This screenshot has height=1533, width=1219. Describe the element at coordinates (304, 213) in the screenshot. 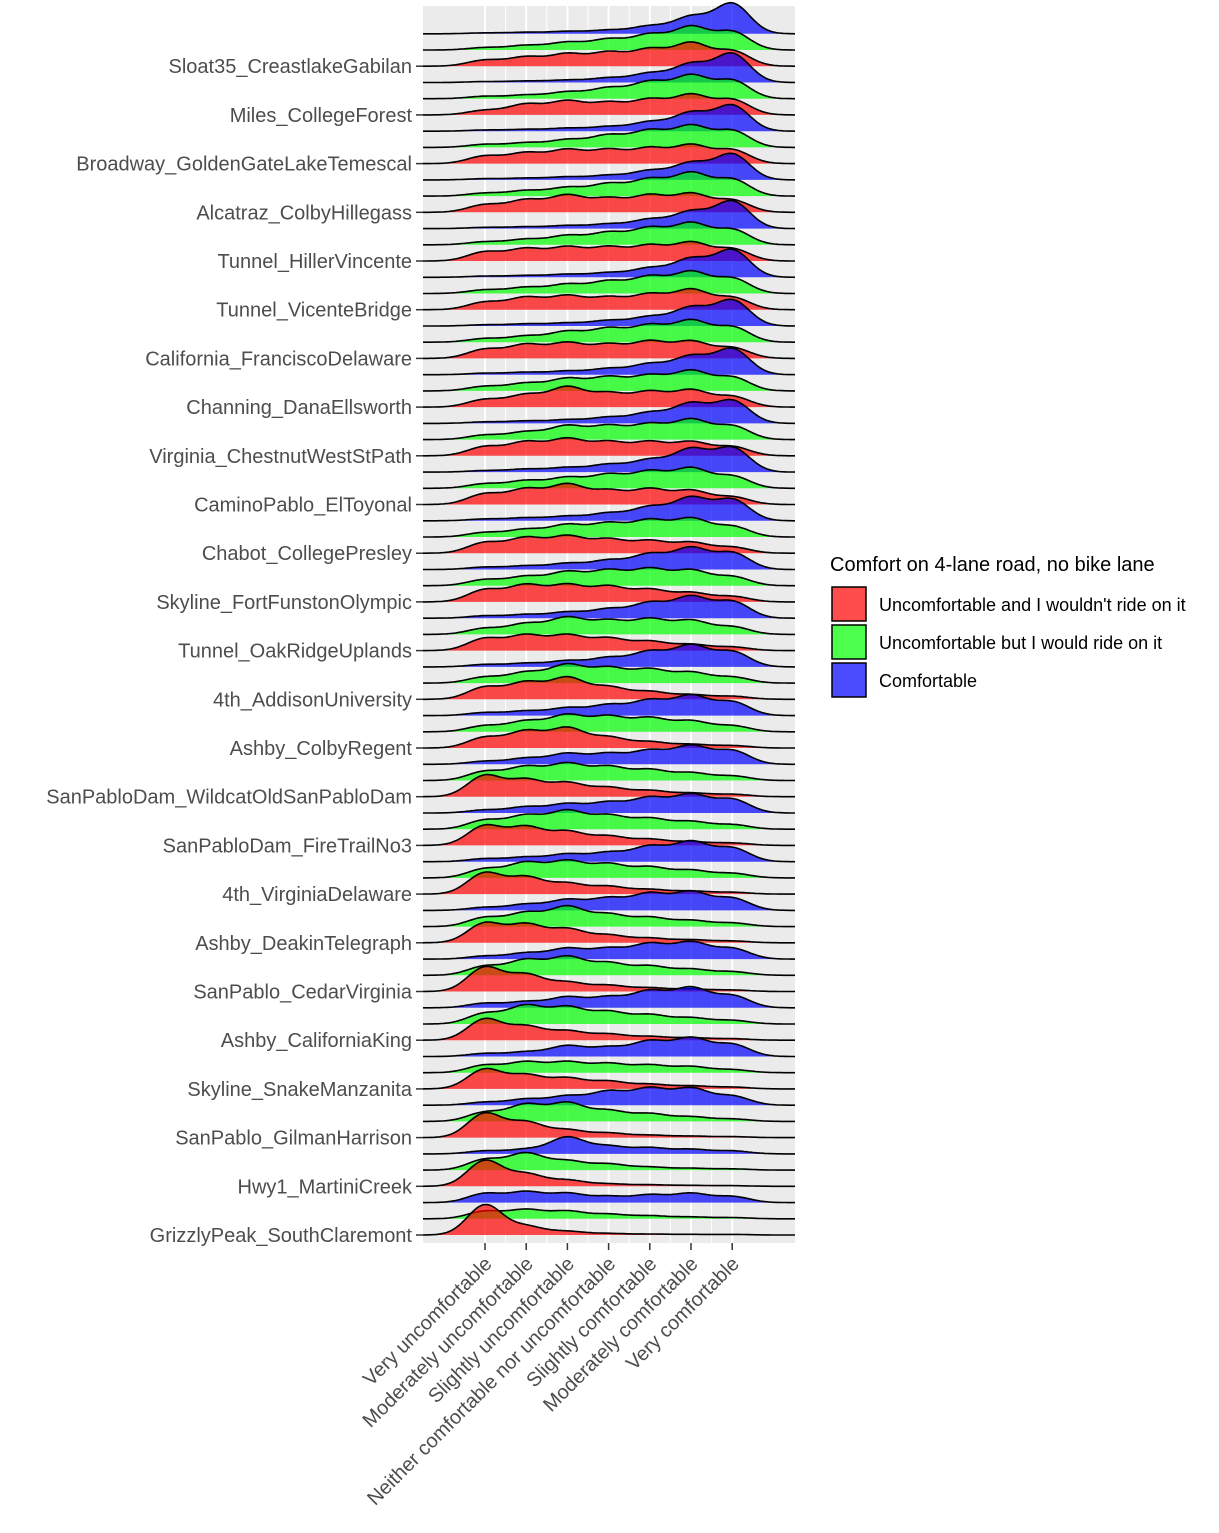

I see `category-label: Alcatraz_ColbyHillegass` at that location.